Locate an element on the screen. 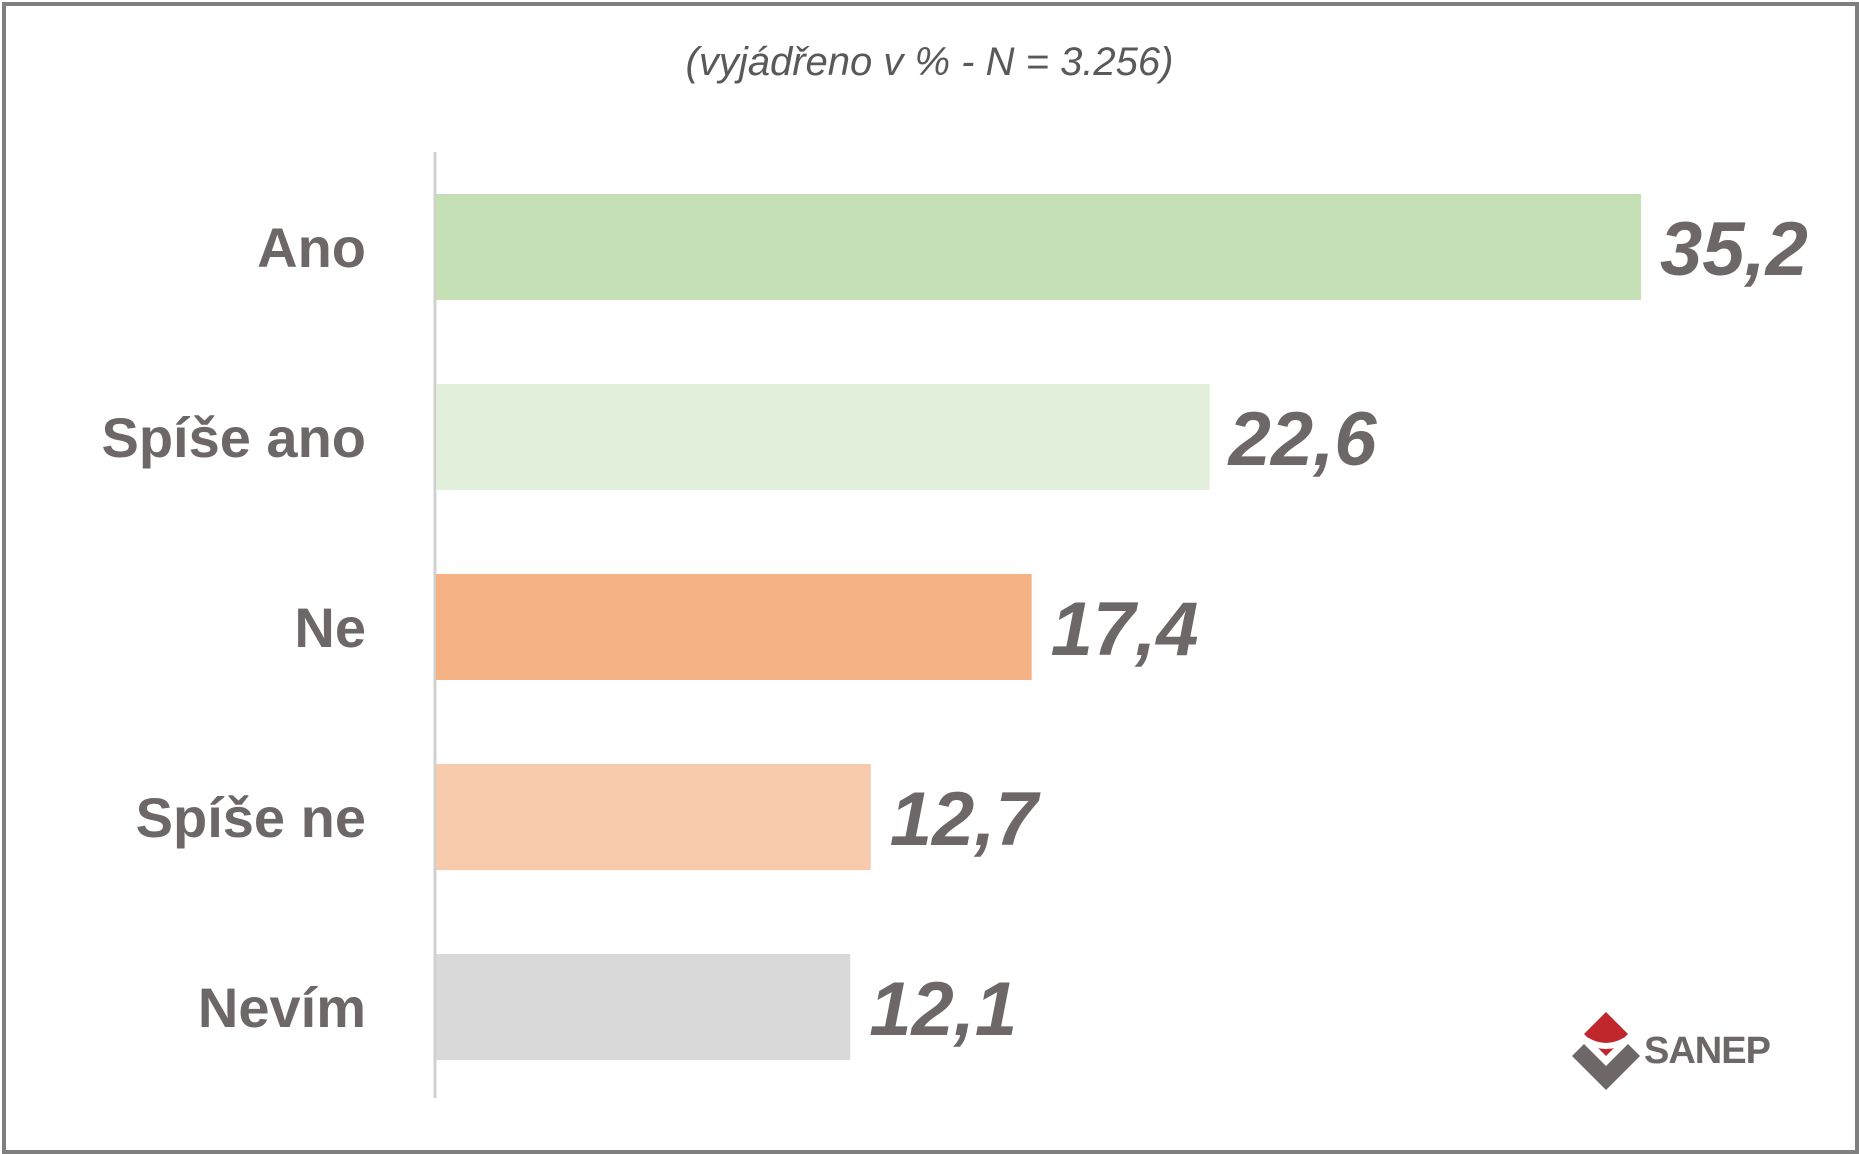  category-label-3: Spíše ne is located at coordinates (251, 817).